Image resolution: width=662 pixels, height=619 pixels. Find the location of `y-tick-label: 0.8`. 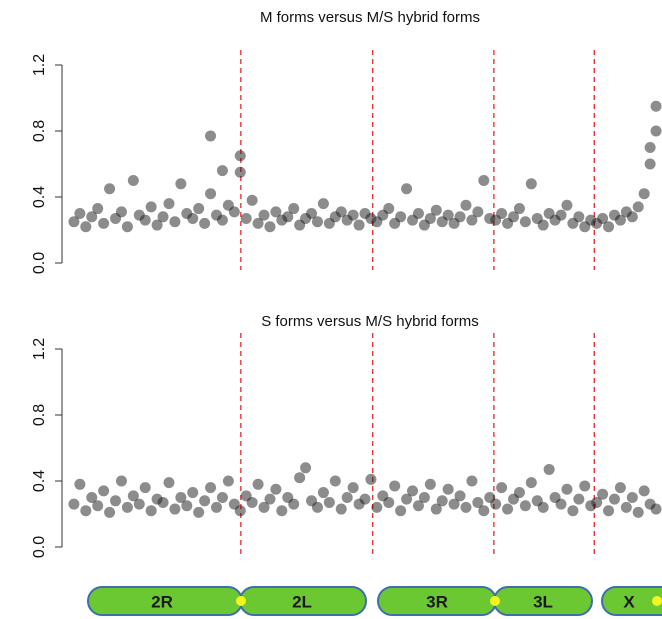

y-tick-label: 0.8 is located at coordinates (39, 131).